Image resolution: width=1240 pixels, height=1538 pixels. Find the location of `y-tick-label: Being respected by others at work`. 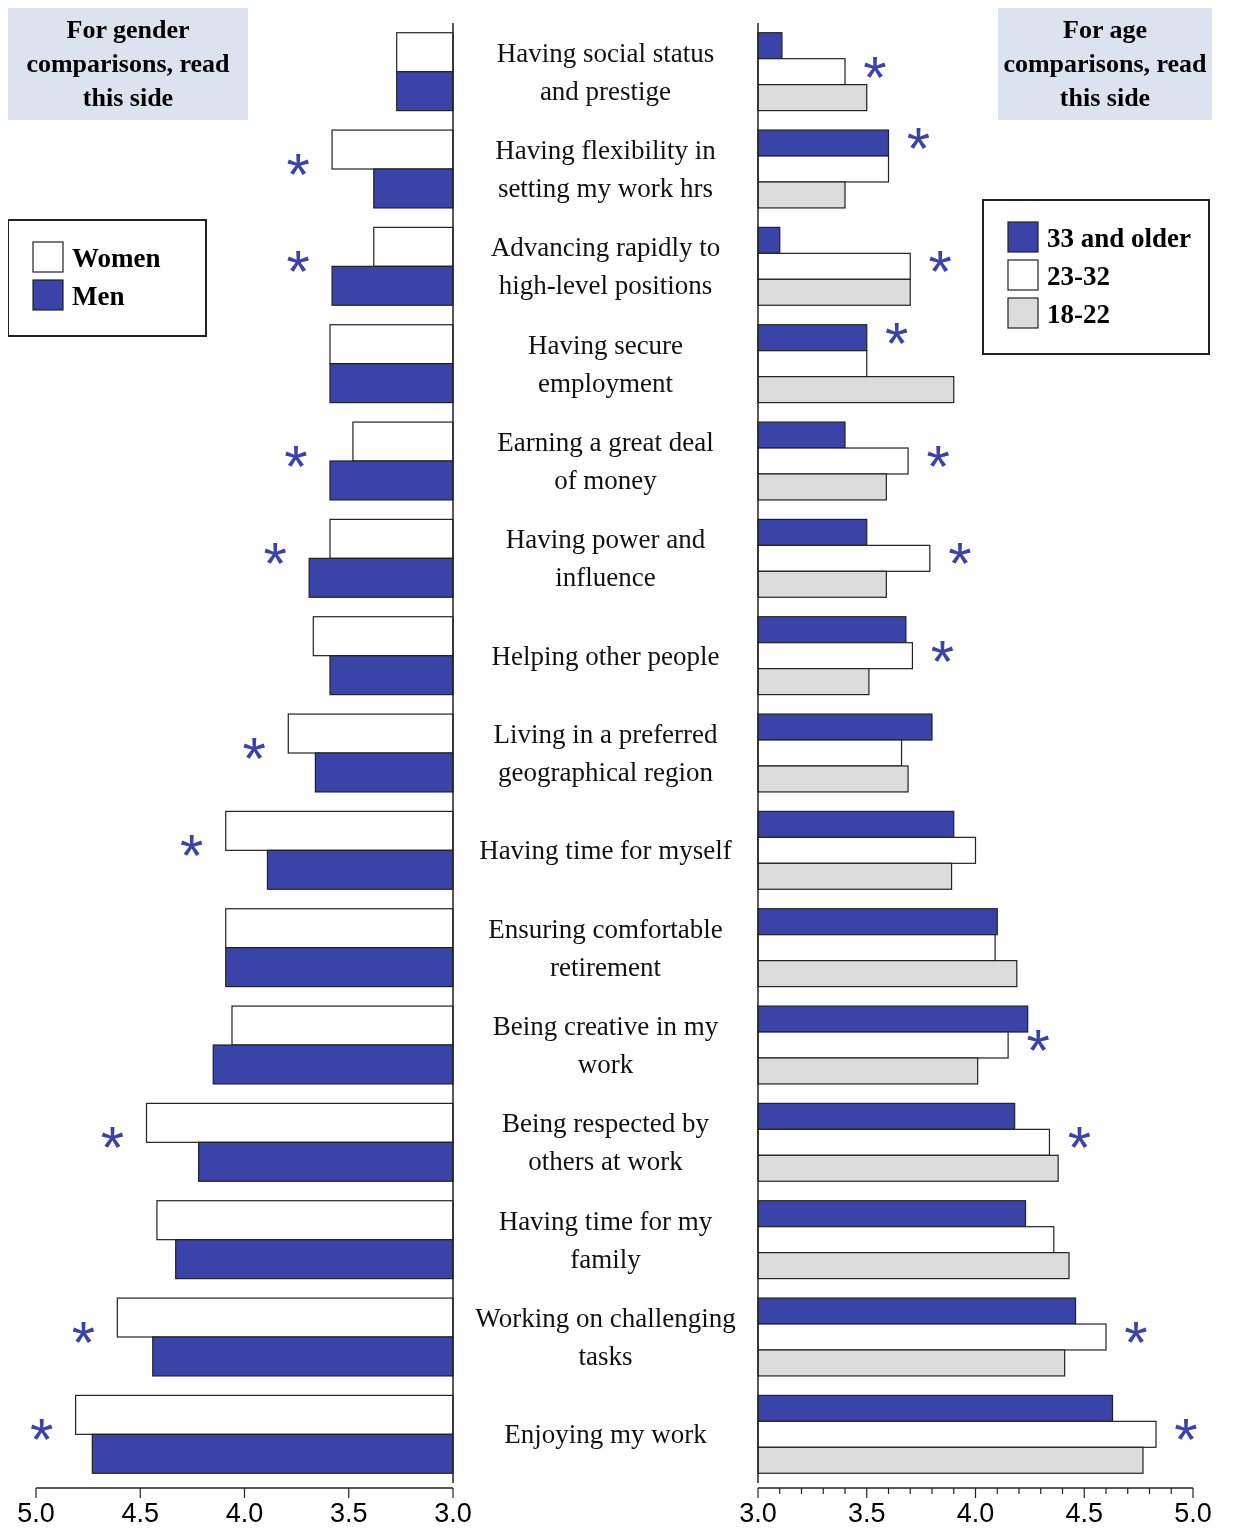

y-tick-label: Being respected by others at work is located at coordinates (606, 1142).